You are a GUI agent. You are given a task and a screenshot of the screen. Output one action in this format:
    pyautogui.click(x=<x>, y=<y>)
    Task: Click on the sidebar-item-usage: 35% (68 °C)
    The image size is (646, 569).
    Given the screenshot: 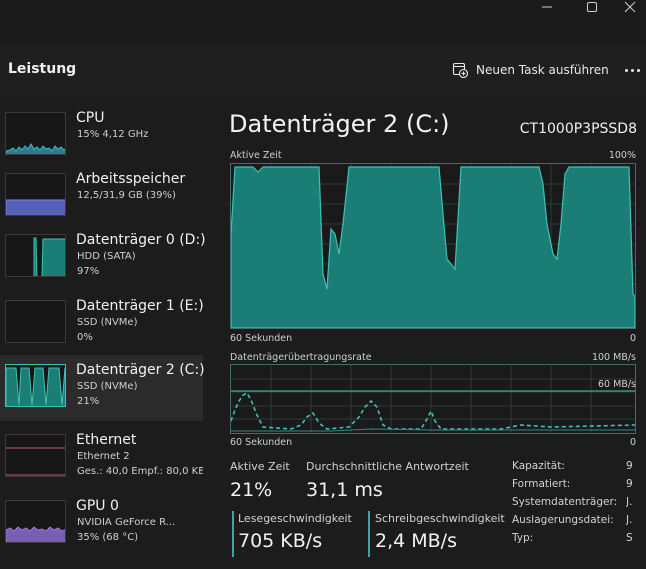 What is the action you would take?
    pyautogui.click(x=108, y=537)
    